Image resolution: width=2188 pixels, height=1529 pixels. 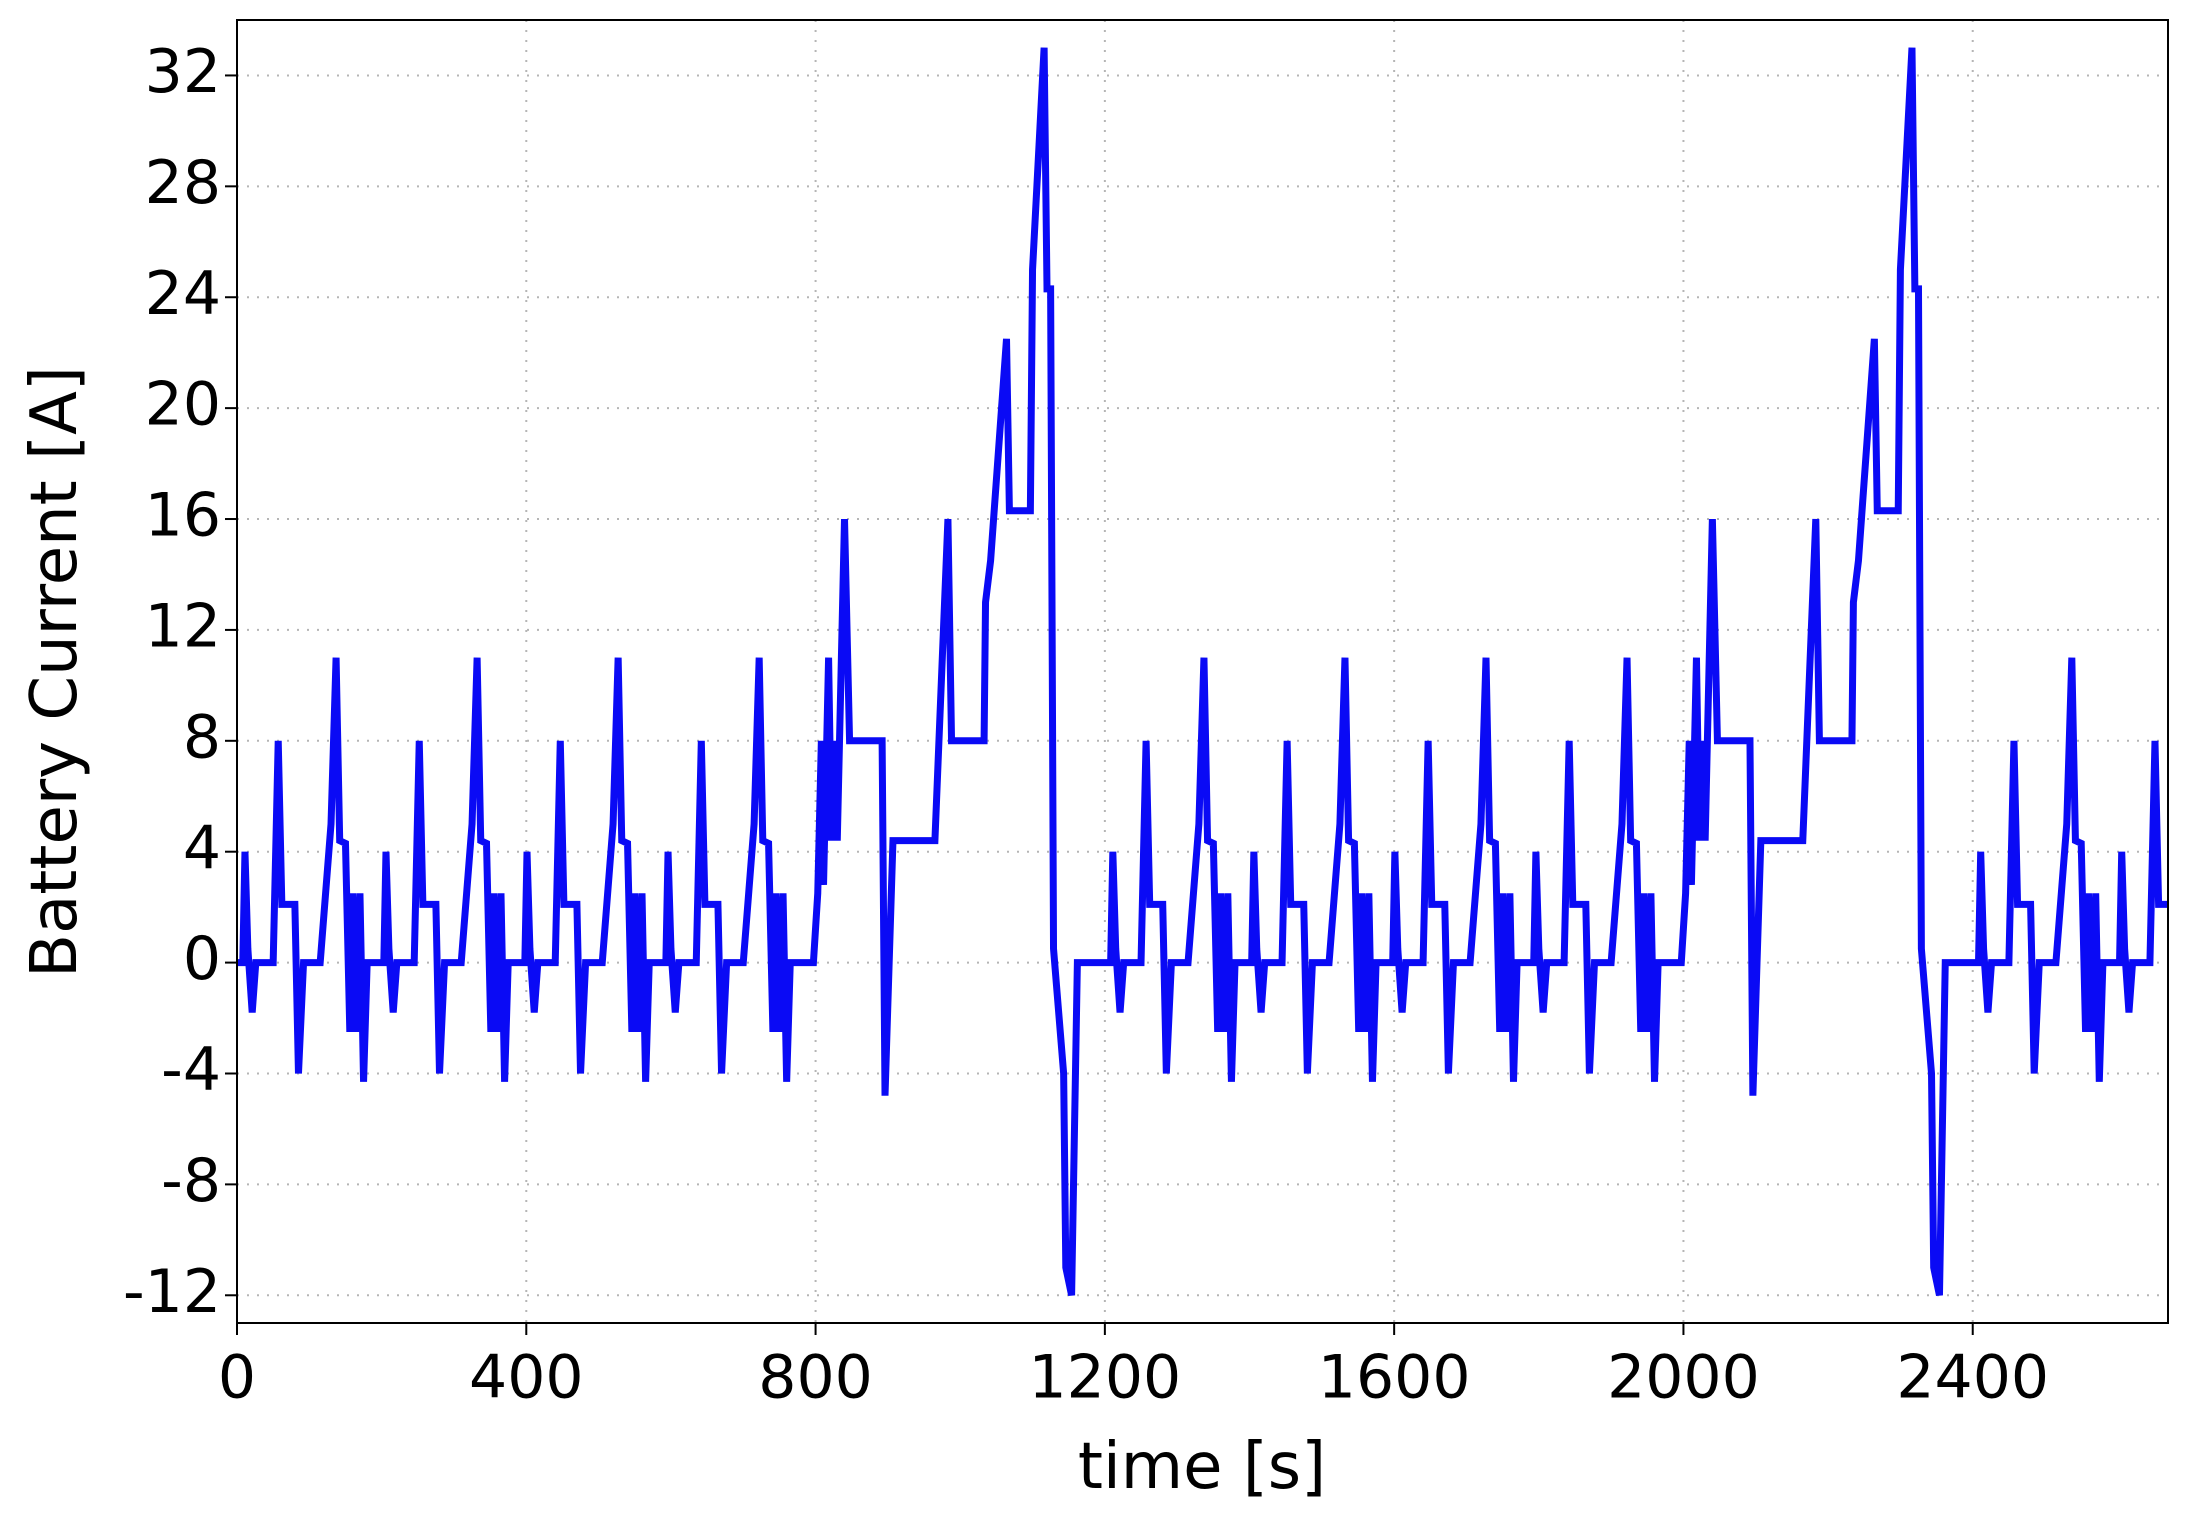 I want to click on x-tick-label: 800, so click(x=815, y=1378).